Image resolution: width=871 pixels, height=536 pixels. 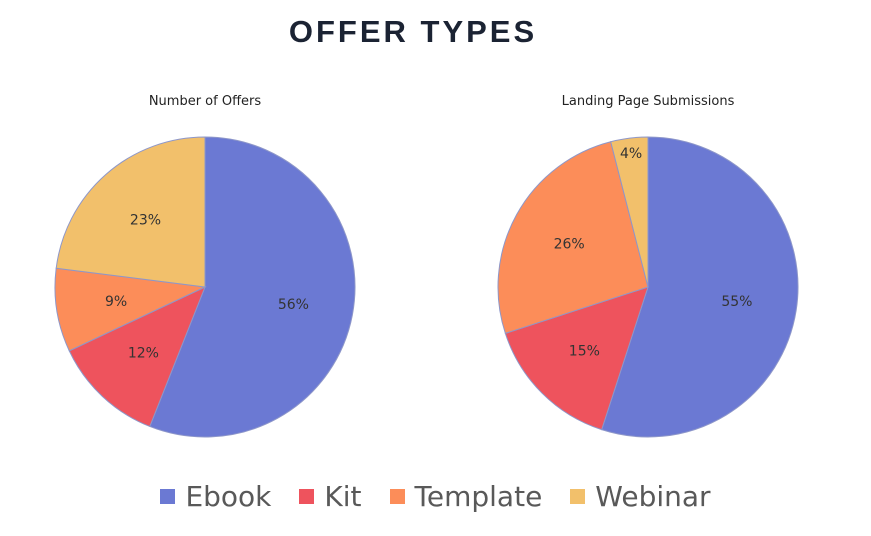 I want to click on legend-label: Ebook, so click(x=228, y=496).